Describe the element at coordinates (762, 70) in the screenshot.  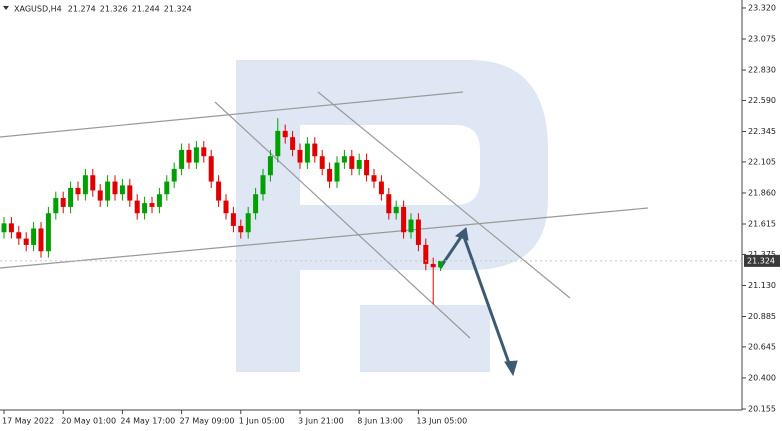
I see `y-tick-label: 22.830` at that location.